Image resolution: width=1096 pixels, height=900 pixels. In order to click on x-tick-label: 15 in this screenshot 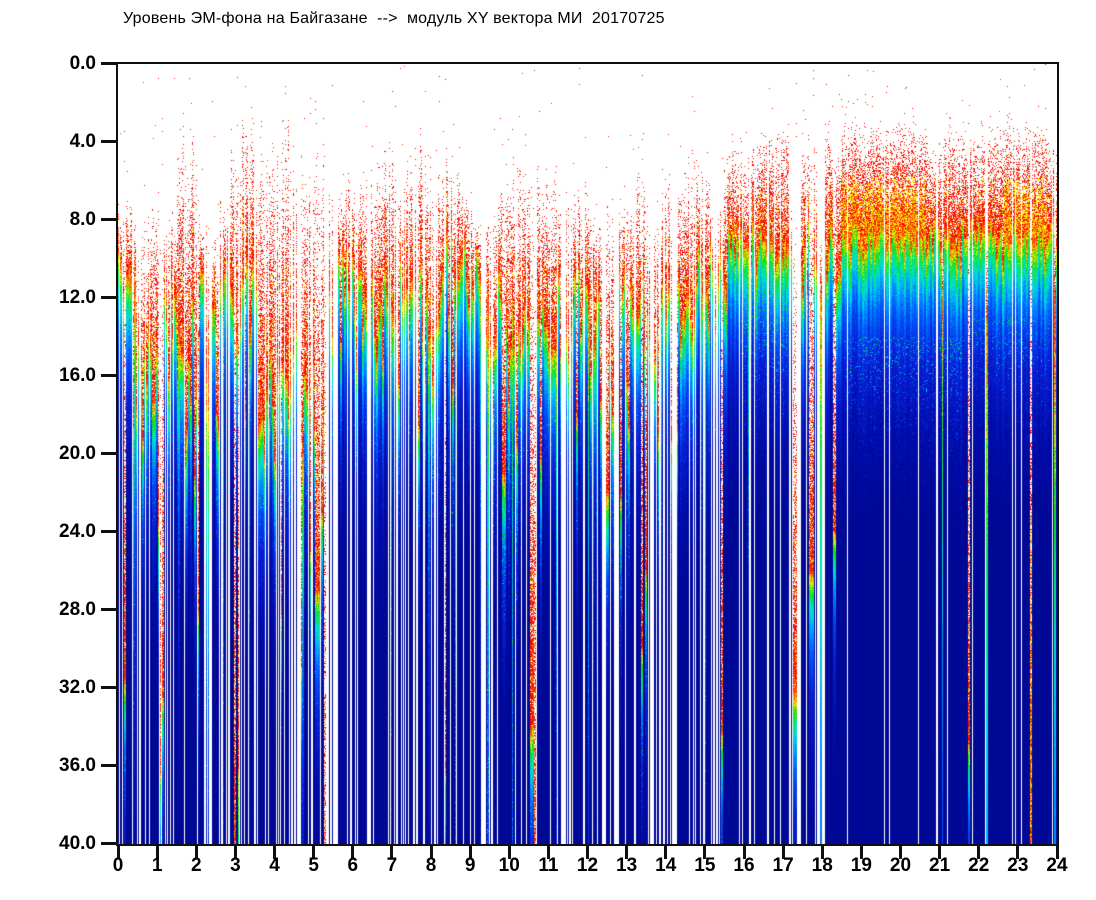, I will do `click(705, 865)`.